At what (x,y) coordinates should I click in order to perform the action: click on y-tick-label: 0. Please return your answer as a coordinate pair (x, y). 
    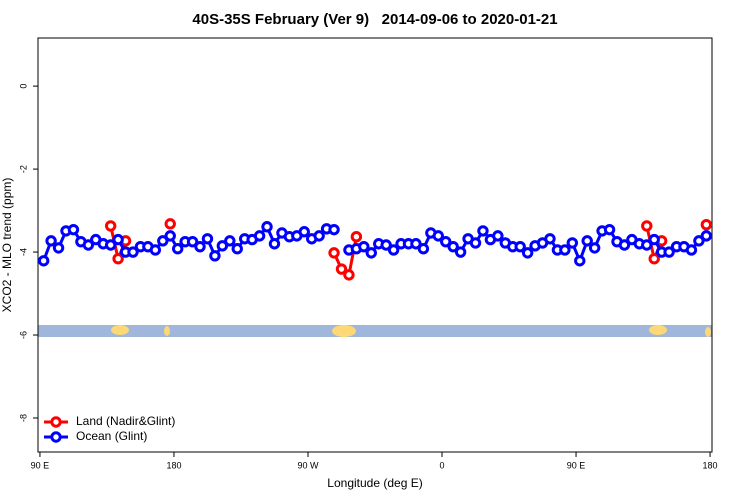
    Looking at the image, I should click on (23, 86).